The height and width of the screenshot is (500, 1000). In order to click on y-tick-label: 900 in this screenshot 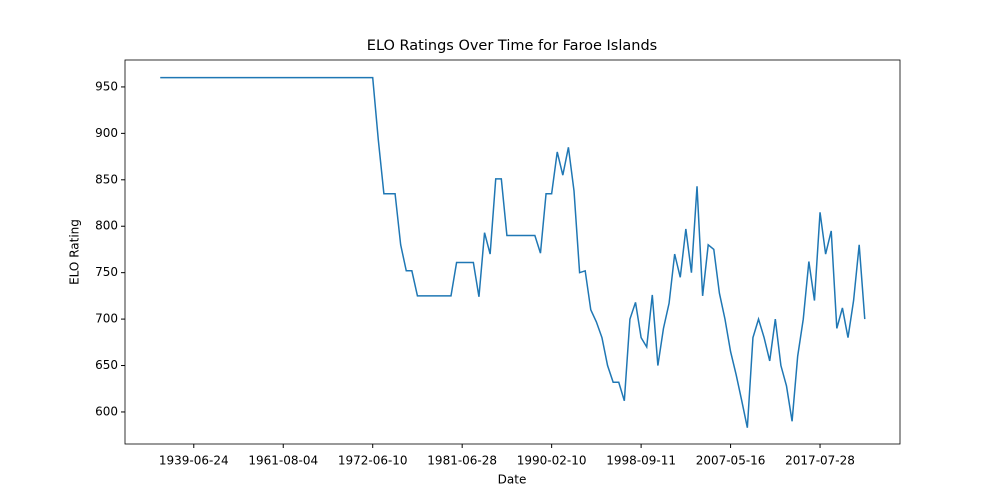, I will do `click(106, 133)`.